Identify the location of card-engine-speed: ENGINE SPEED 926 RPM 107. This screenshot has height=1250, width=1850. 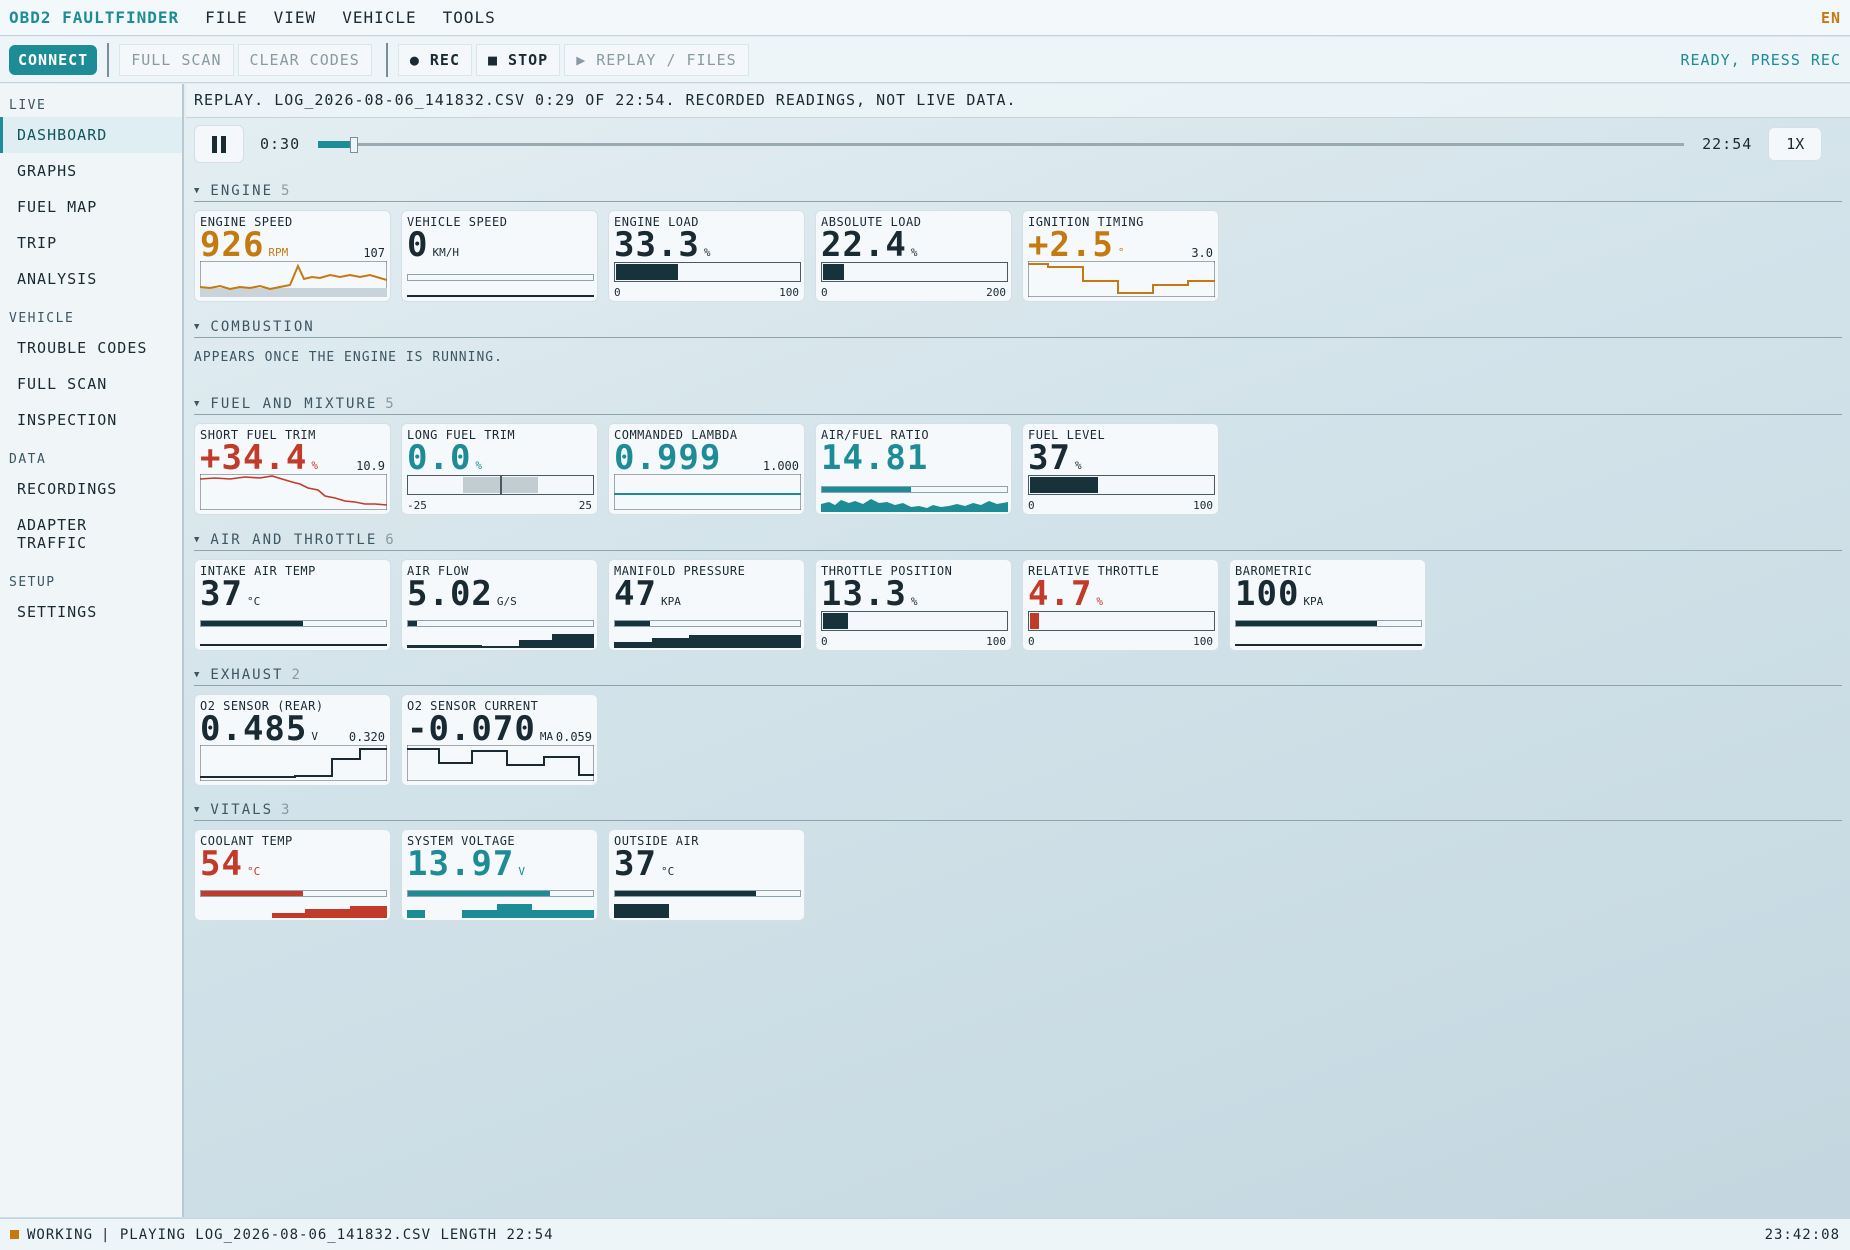
(292, 256).